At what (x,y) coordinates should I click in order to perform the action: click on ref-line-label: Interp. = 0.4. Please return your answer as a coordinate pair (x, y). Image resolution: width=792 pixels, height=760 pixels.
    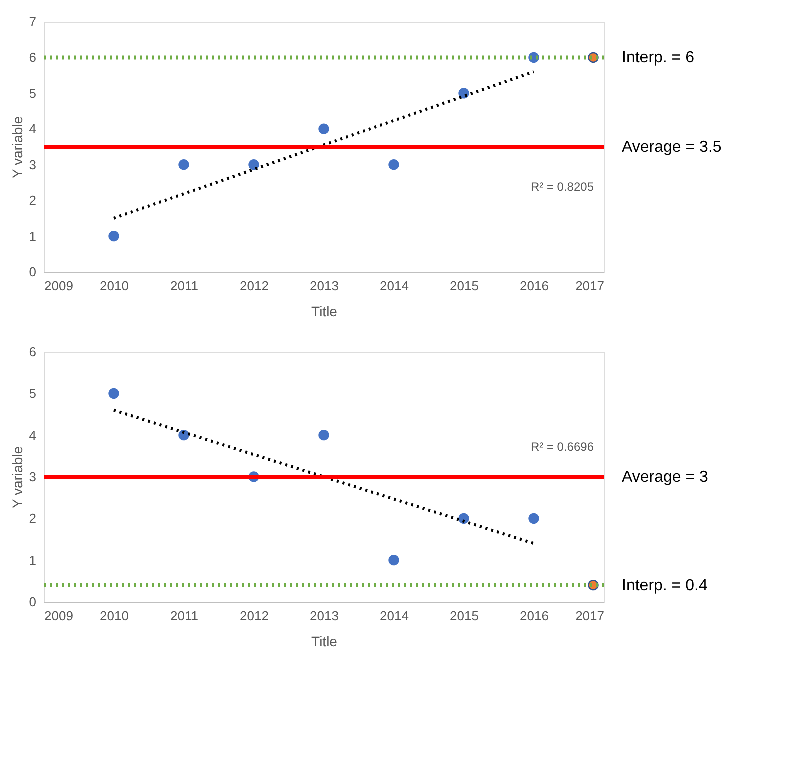
    Looking at the image, I should click on (665, 585).